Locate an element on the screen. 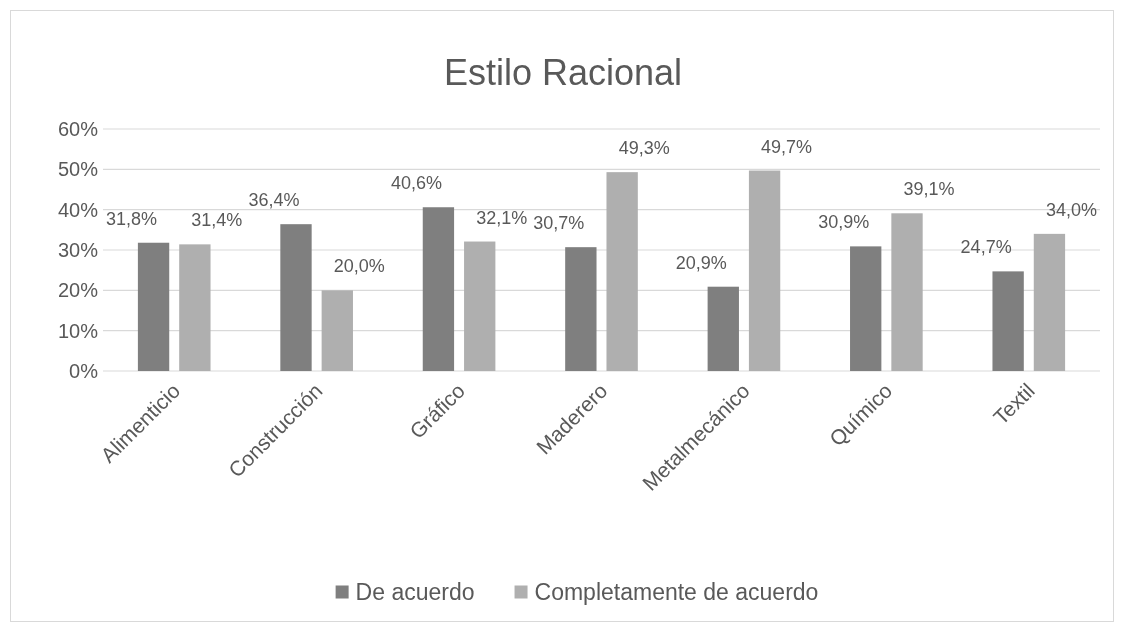 The height and width of the screenshot is (631, 1125). data-label: 34,0% is located at coordinates (1071, 209).